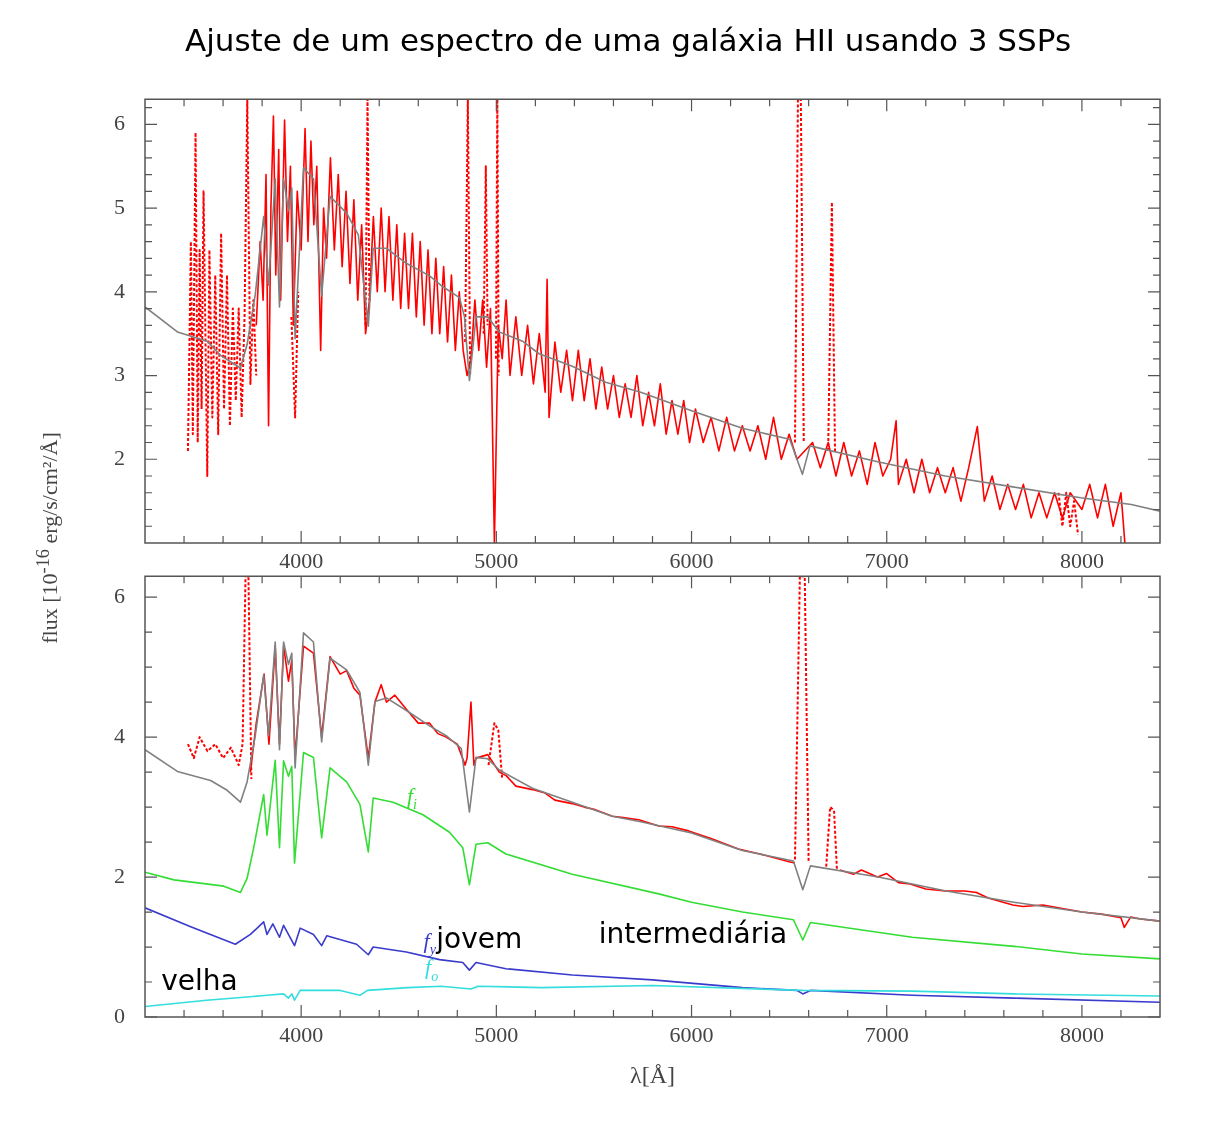 This screenshot has width=1216, height=1132. What do you see at coordinates (652, 1074) in the screenshot?
I see `x-axis-title: λ[Å]` at bounding box center [652, 1074].